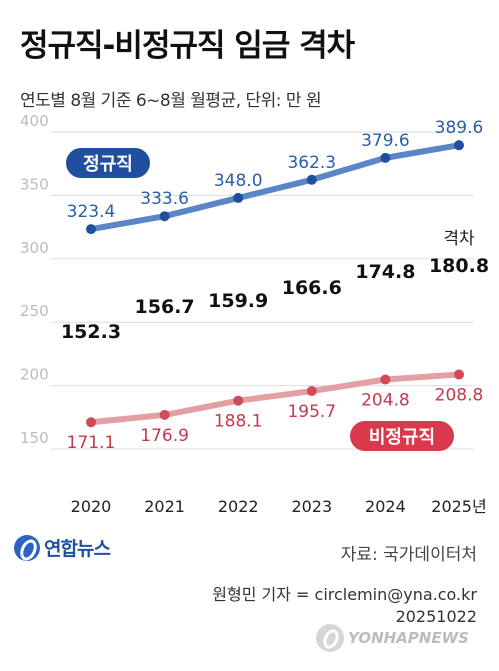 This screenshot has width=499, height=671. I want to click on yonhap-logo-icon, so click(27, 547).